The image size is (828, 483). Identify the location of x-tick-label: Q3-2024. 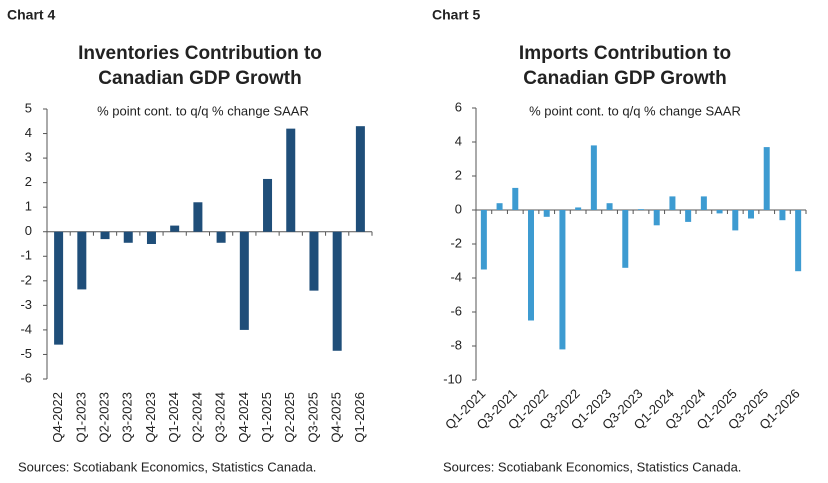
(220, 417).